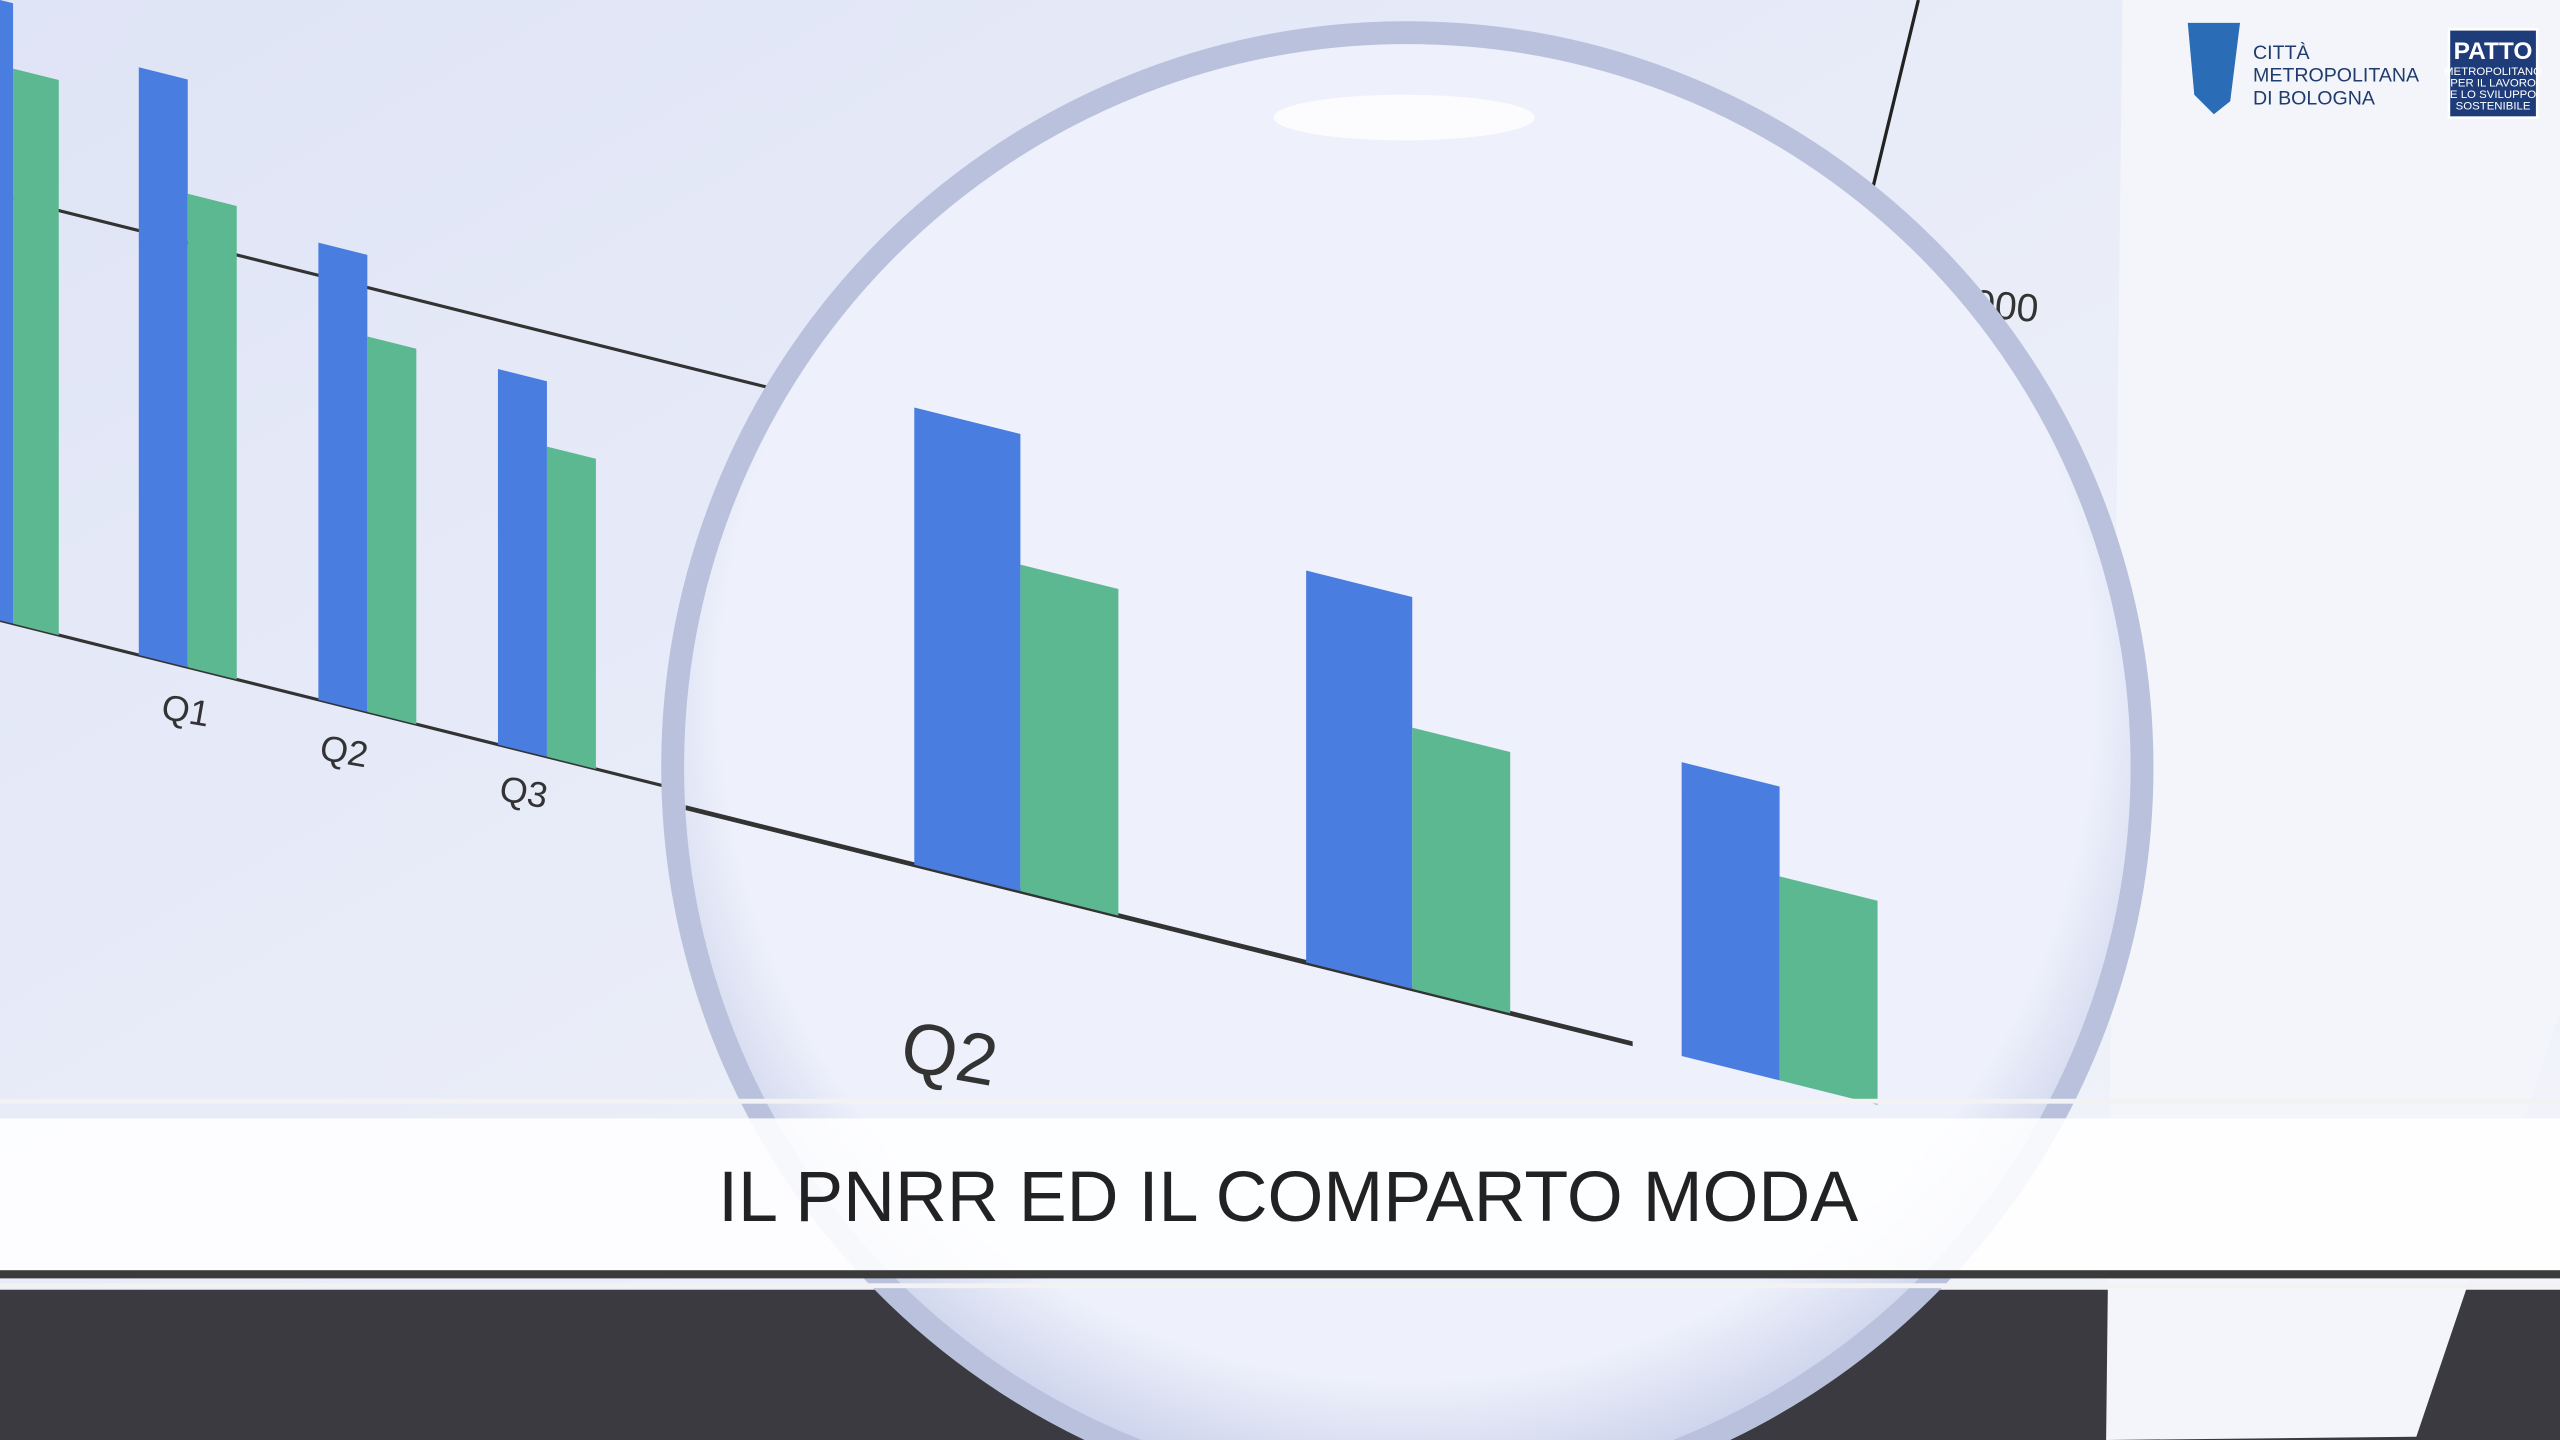 Image resolution: width=2560 pixels, height=1440 pixels. What do you see at coordinates (2213, 68) in the screenshot?
I see `city-emblem` at bounding box center [2213, 68].